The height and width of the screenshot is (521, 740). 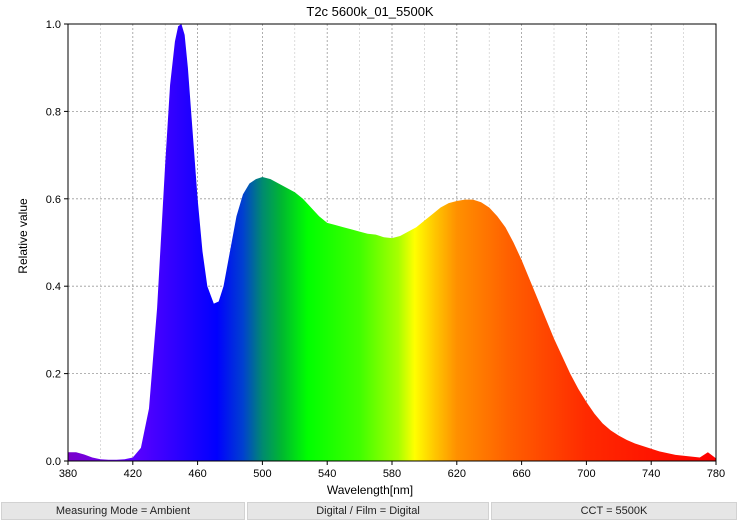 I want to click on y-tick-label: 0.6, so click(x=53, y=200).